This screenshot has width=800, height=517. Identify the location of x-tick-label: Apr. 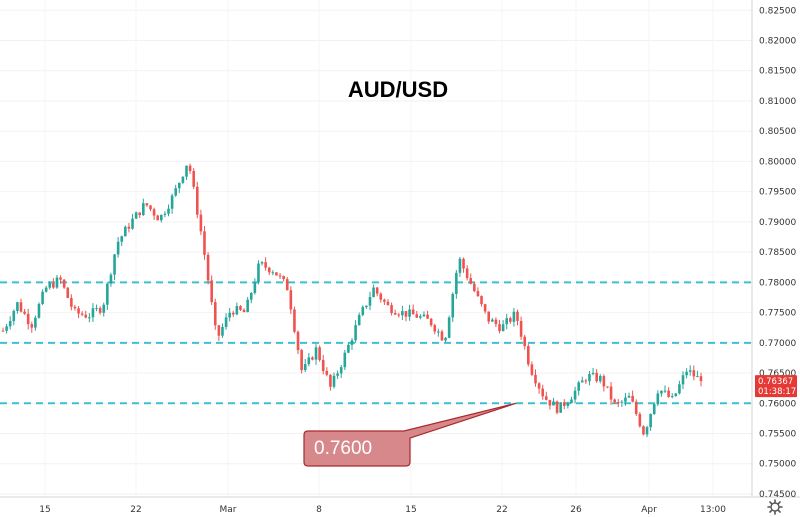
(649, 510).